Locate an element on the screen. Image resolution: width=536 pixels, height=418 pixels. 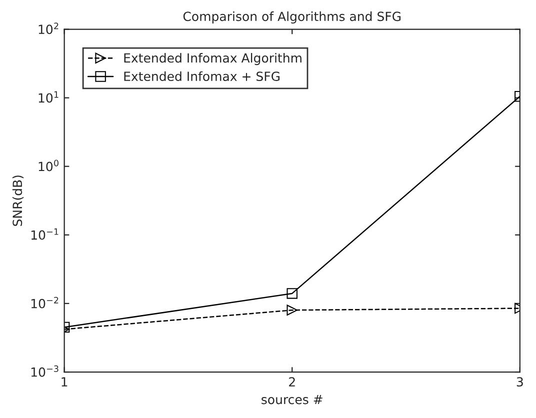
x-tick-label: 2 is located at coordinates (292, 381).